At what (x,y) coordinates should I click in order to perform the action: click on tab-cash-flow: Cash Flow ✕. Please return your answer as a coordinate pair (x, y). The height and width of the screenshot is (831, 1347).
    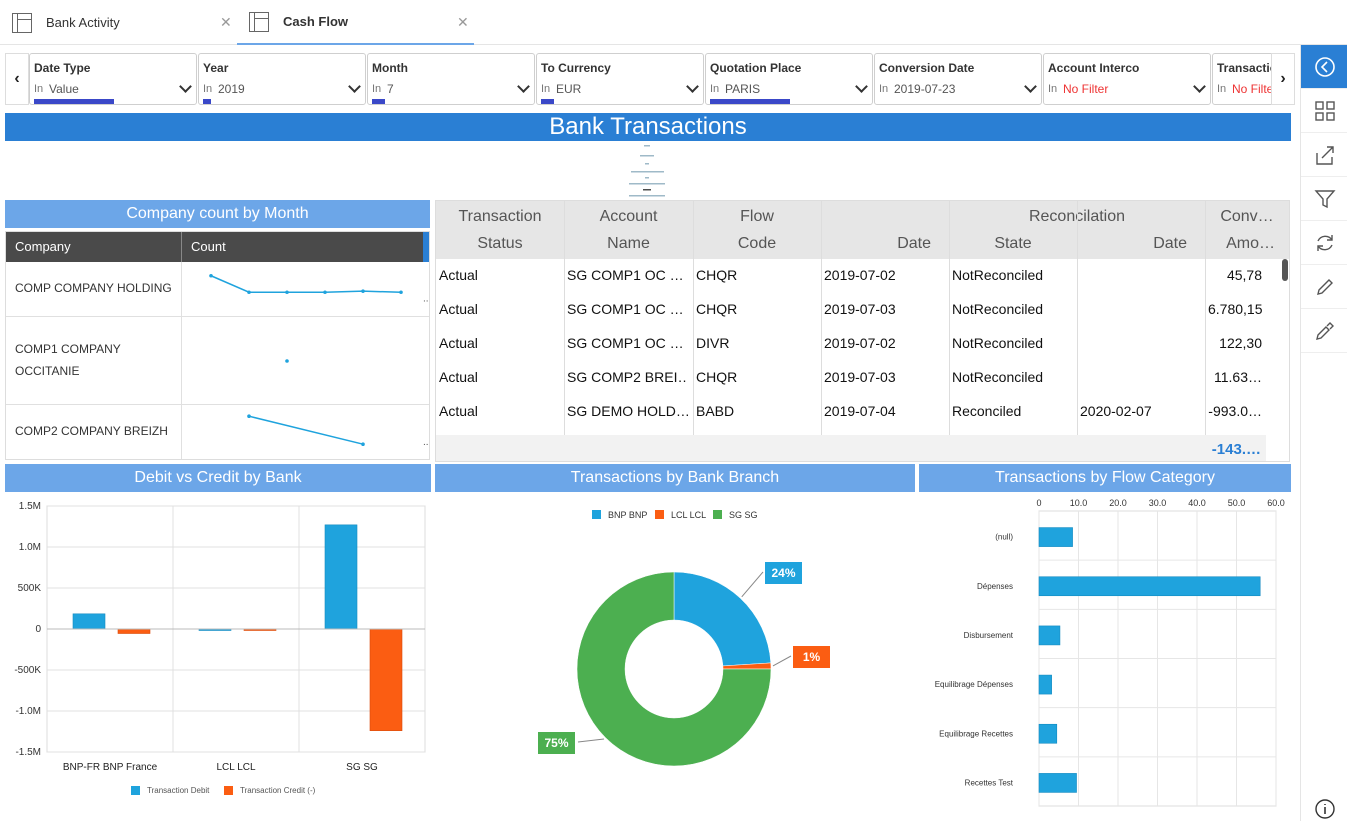
    Looking at the image, I should click on (355, 22).